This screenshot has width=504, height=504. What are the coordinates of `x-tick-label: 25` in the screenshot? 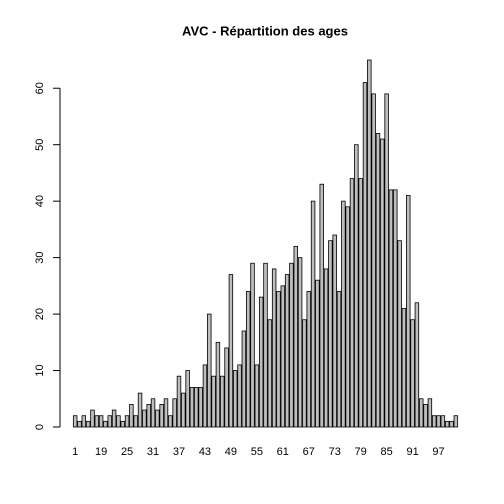 It's located at (127, 452).